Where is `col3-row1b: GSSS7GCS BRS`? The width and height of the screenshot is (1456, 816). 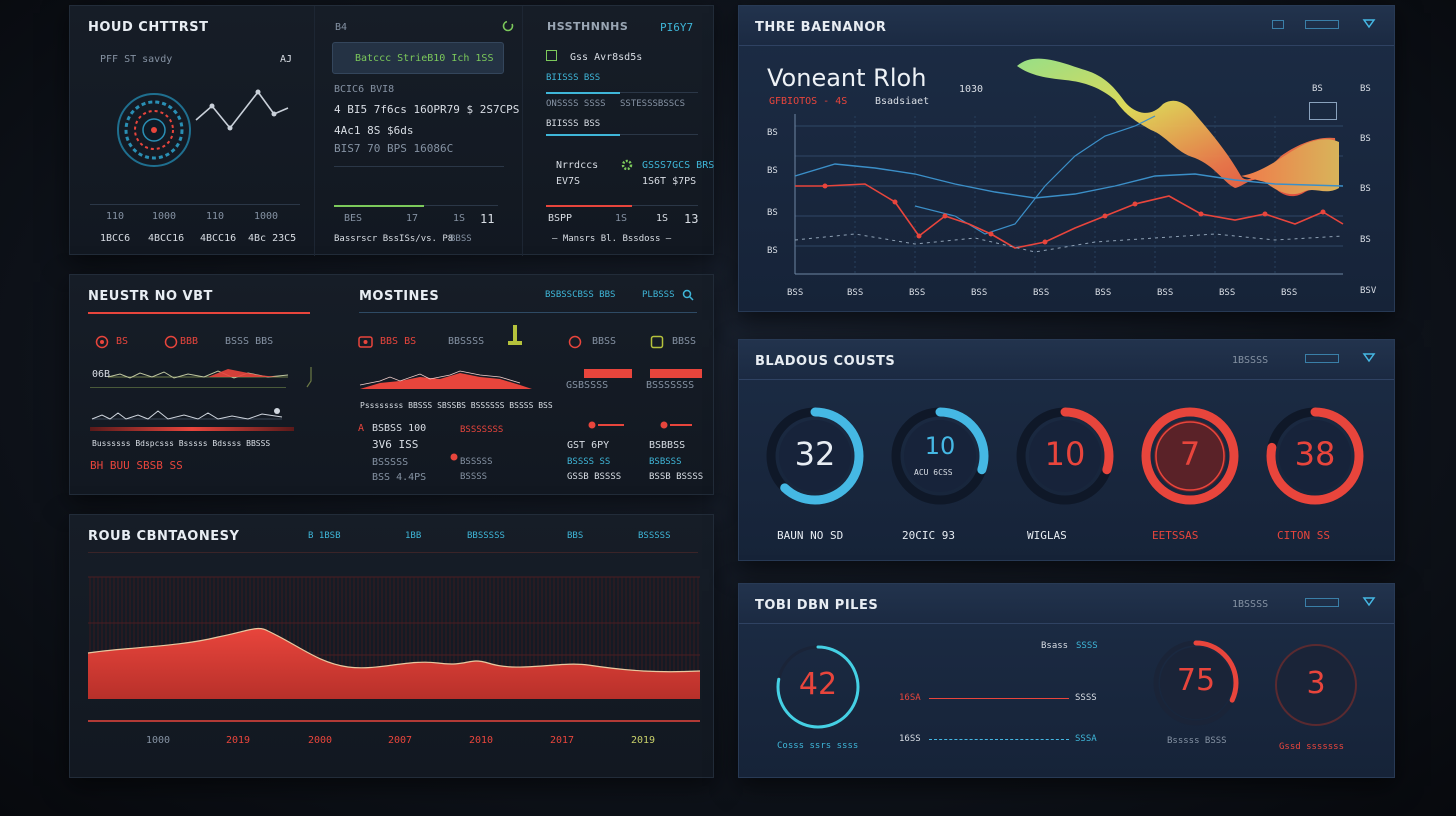 col3-row1b: GSSS7GCS BRS is located at coordinates (678, 165).